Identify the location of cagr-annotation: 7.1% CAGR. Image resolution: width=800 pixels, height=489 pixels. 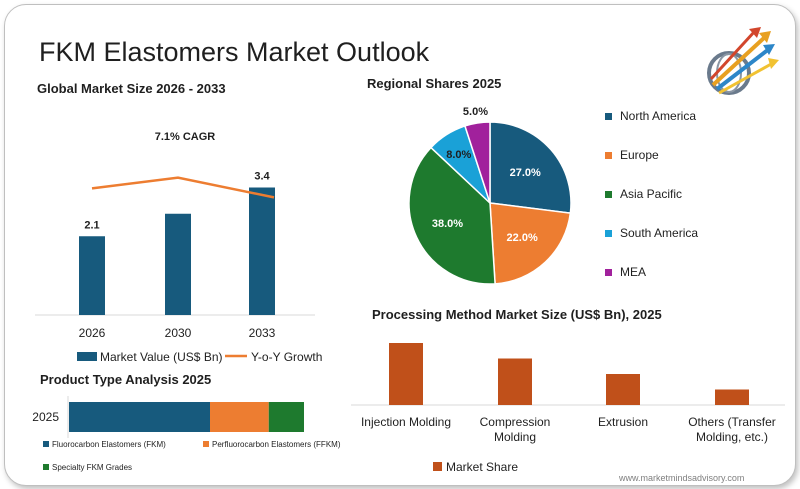
(185, 137).